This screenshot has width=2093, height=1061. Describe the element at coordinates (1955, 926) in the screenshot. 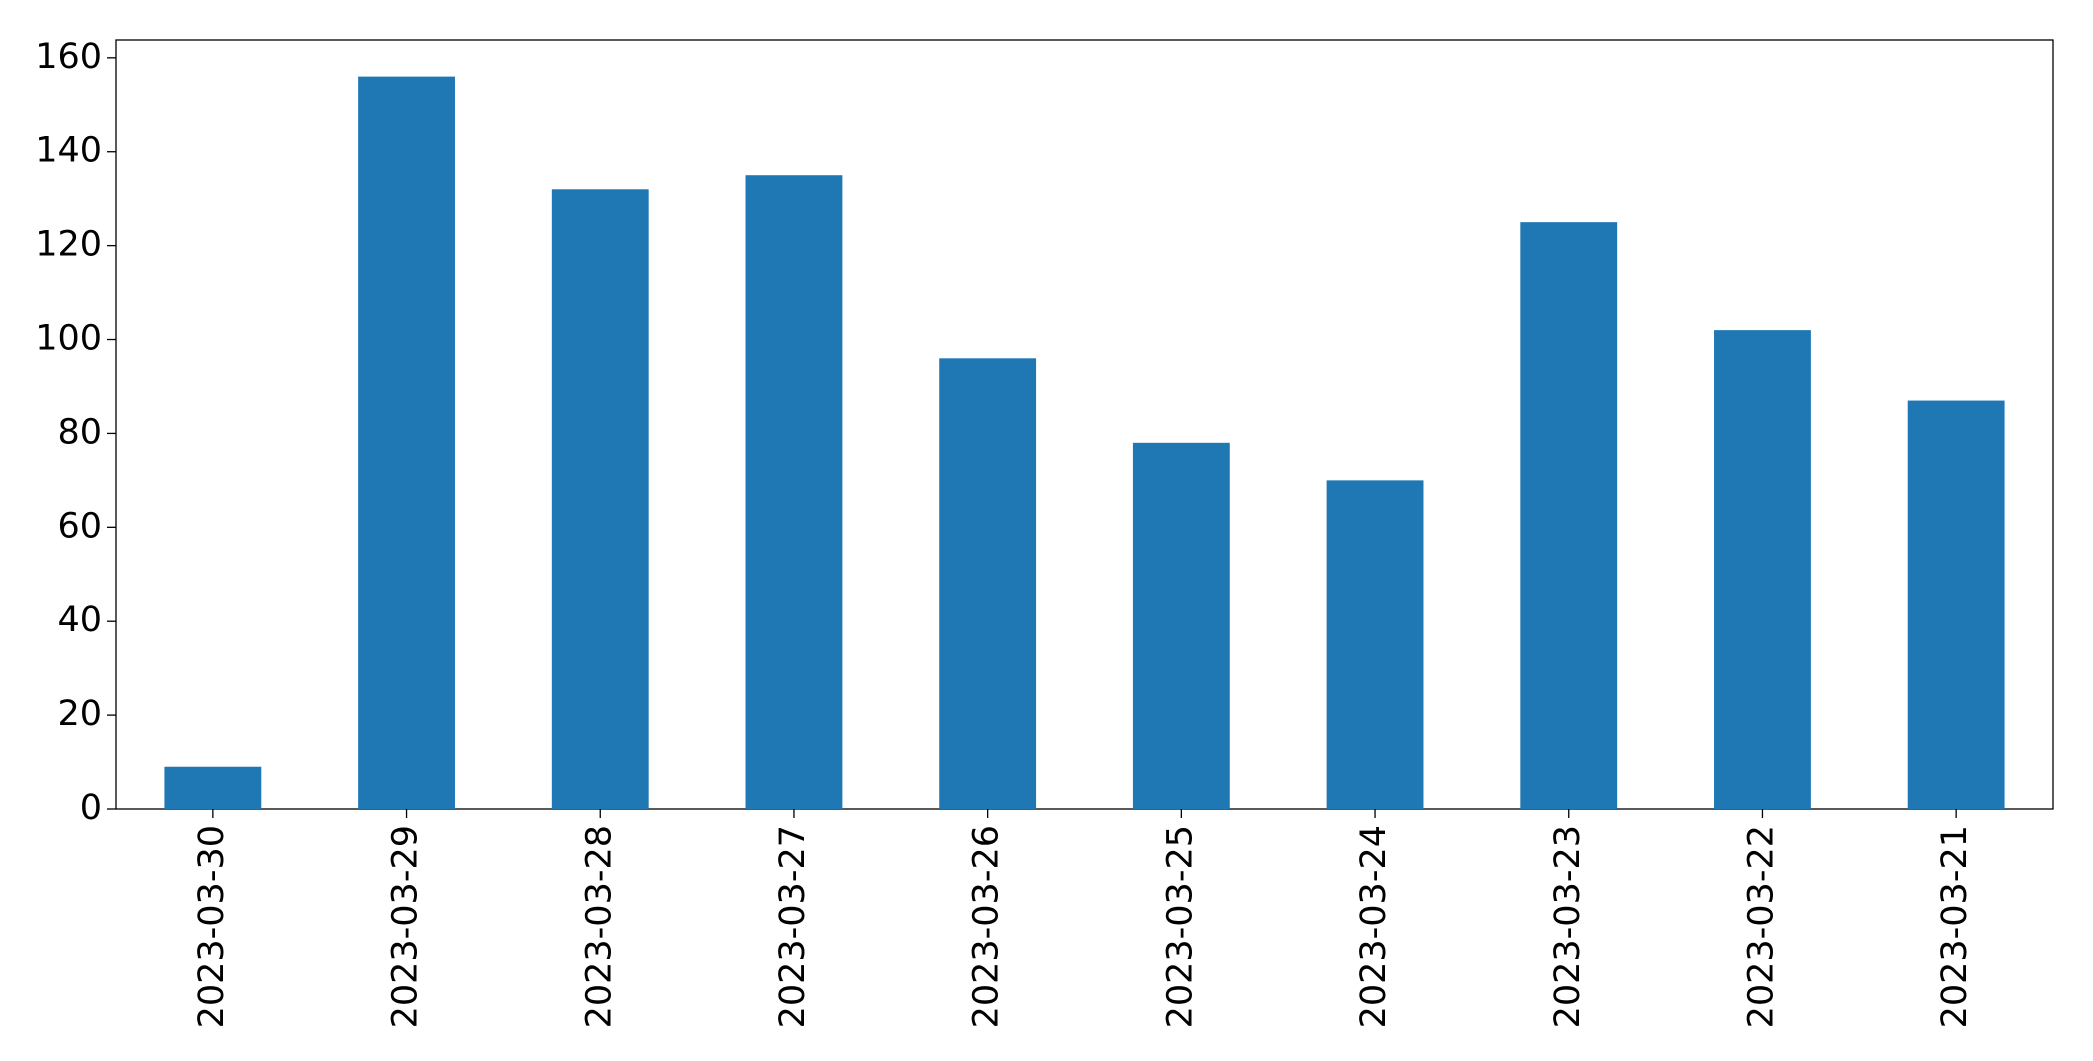

I see `x-tick-label: 2023-03-21` at that location.